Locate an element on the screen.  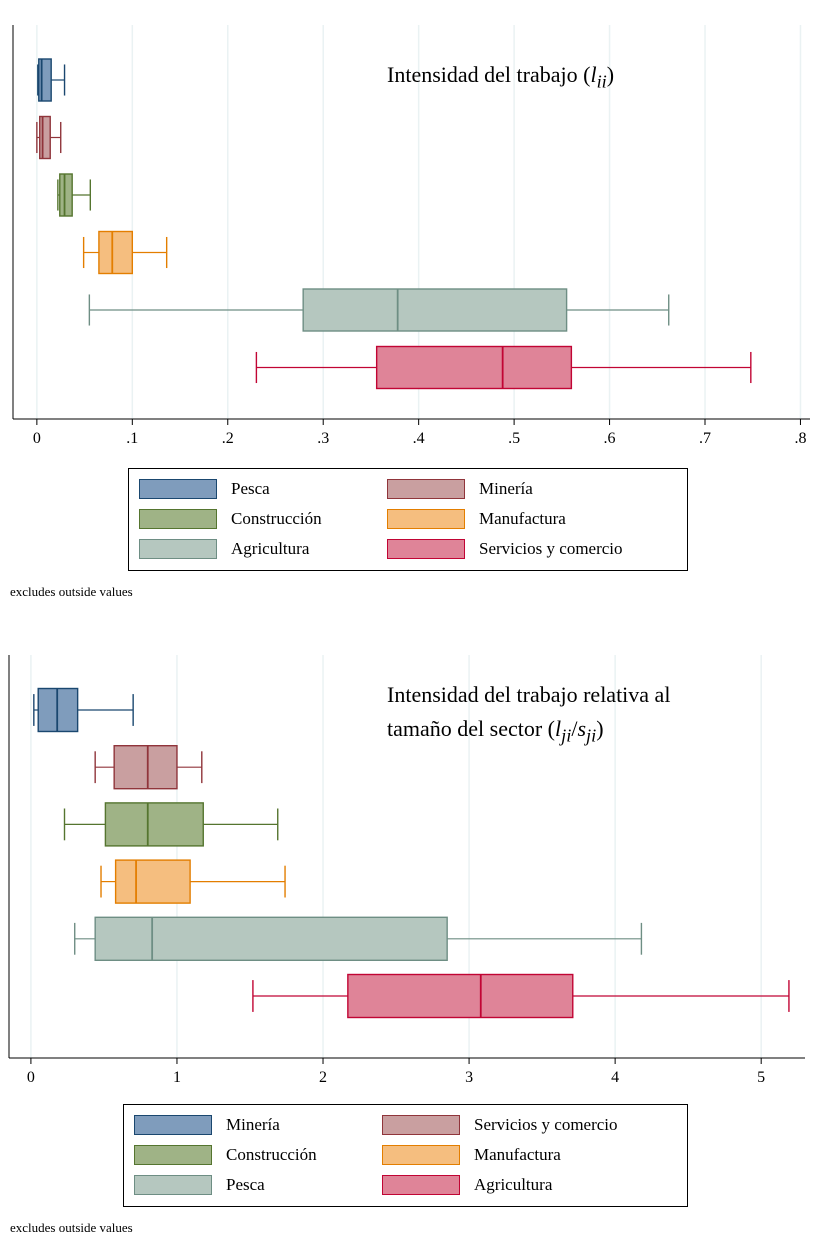
chart-title-line-1: Intensidad del trabajo relativa al is located at coordinates (529, 694).